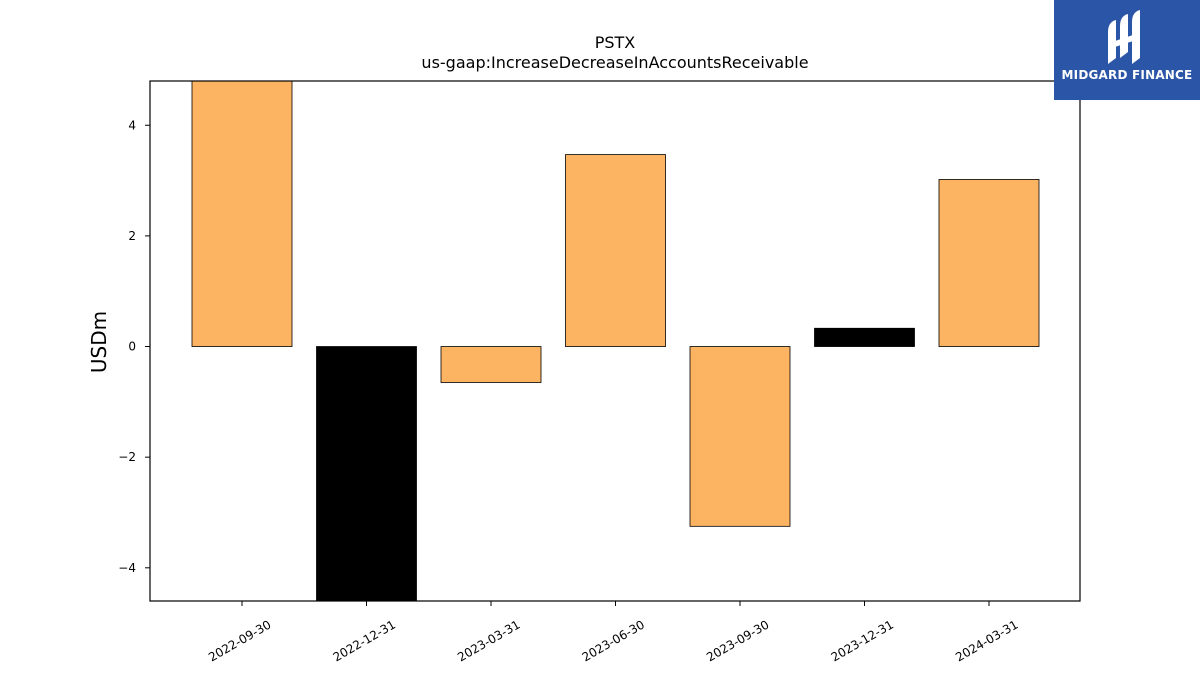  What do you see at coordinates (862, 640) in the screenshot?
I see `x-tick-label: 2023-12-31` at bounding box center [862, 640].